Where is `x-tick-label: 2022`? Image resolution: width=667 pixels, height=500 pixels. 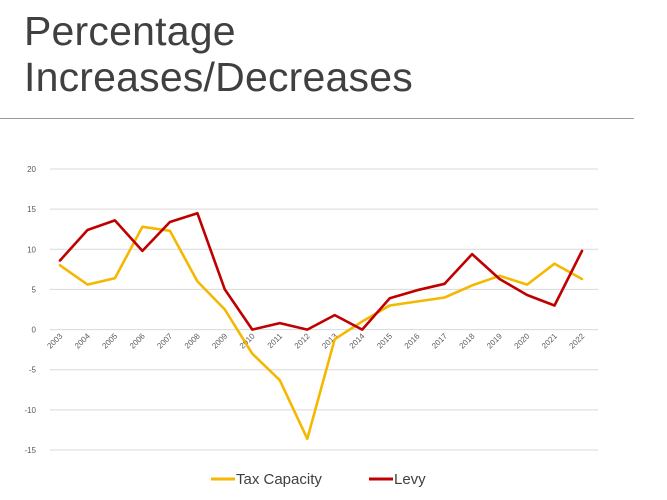 x-tick-label: 2022 is located at coordinates (576, 340).